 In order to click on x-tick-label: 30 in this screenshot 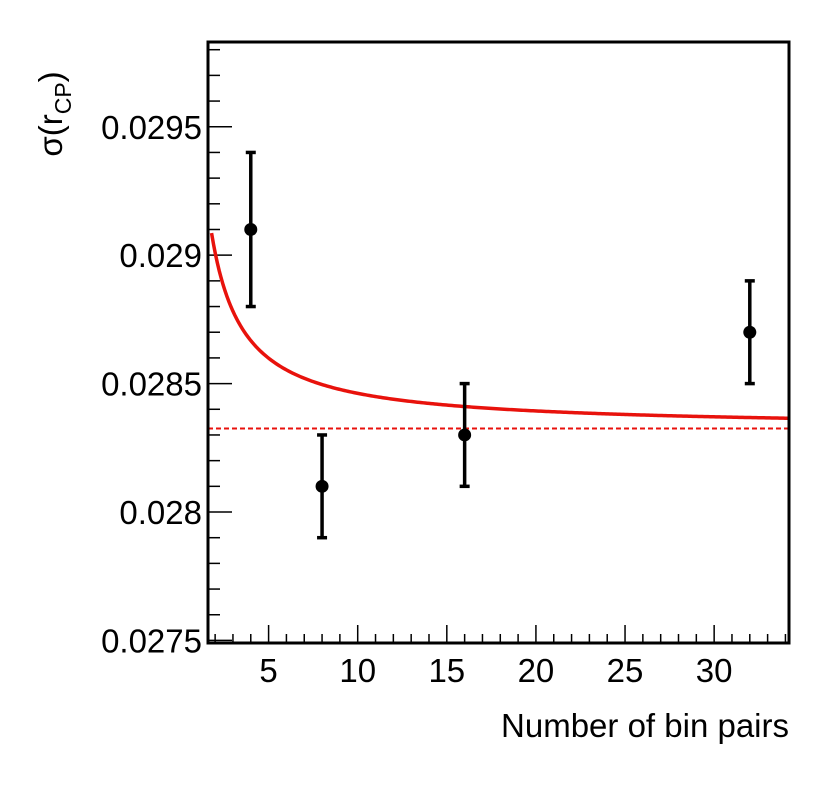, I will do `click(714, 670)`.